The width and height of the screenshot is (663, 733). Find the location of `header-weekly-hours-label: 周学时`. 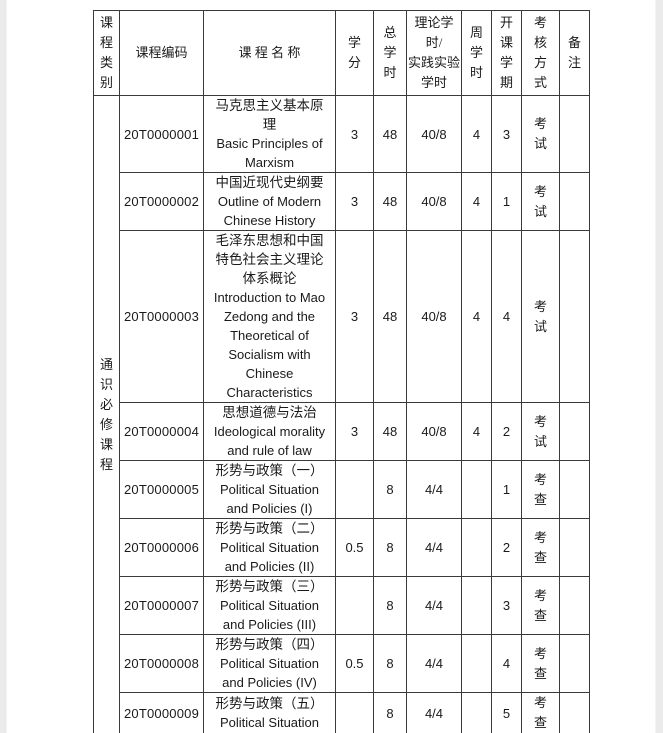

header-weekly-hours-label: 周学时 is located at coordinates (476, 52).